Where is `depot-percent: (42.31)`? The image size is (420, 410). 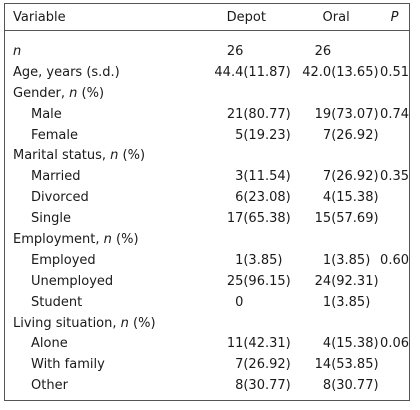 depot-percent: (42.31) is located at coordinates (267, 344).